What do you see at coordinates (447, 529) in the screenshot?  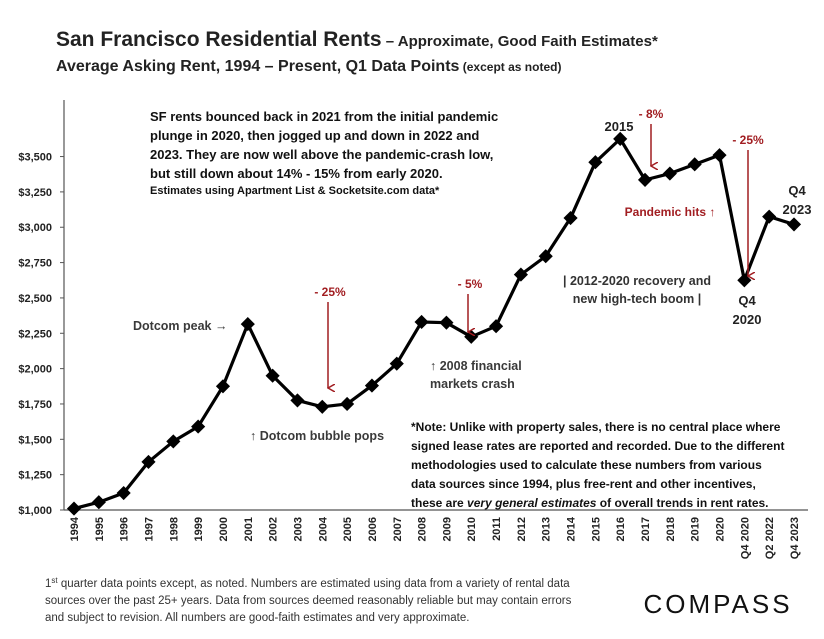 I see `x-tick-label: 2009` at bounding box center [447, 529].